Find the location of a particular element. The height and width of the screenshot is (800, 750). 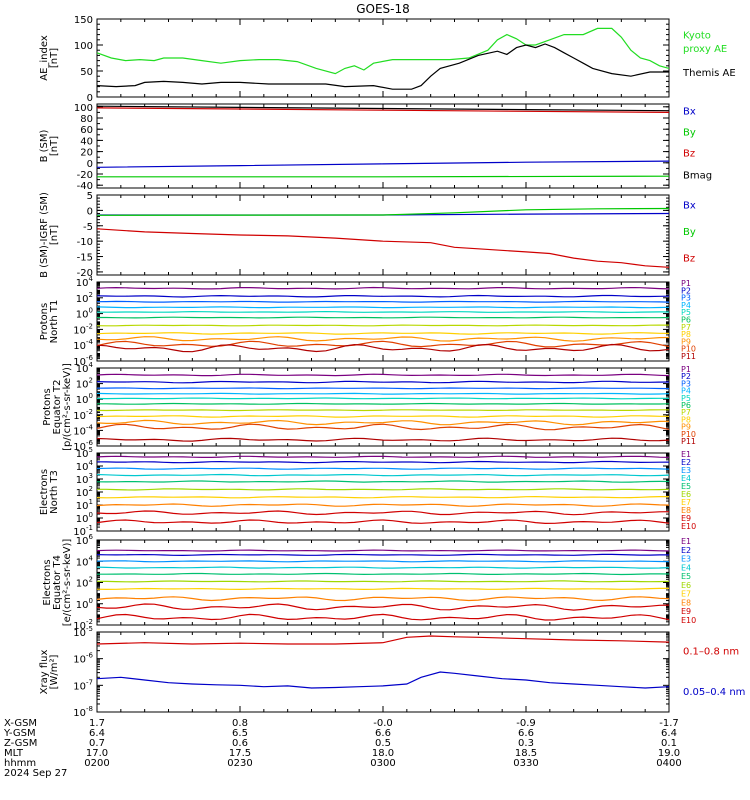

y-axis-label: B (SM)-IGRF (SM) is located at coordinates (44, 235).